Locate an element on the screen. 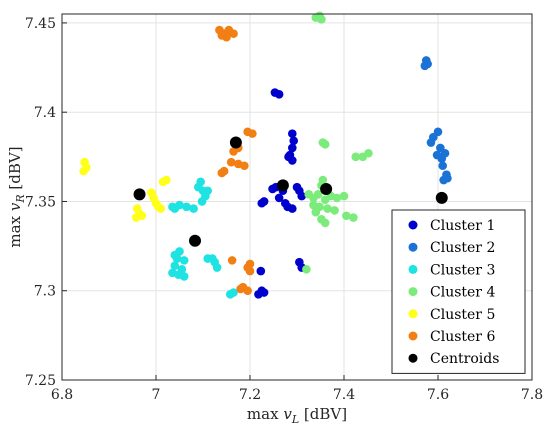 The width and height of the screenshot is (550, 434). series-centroids is located at coordinates (290, 191).